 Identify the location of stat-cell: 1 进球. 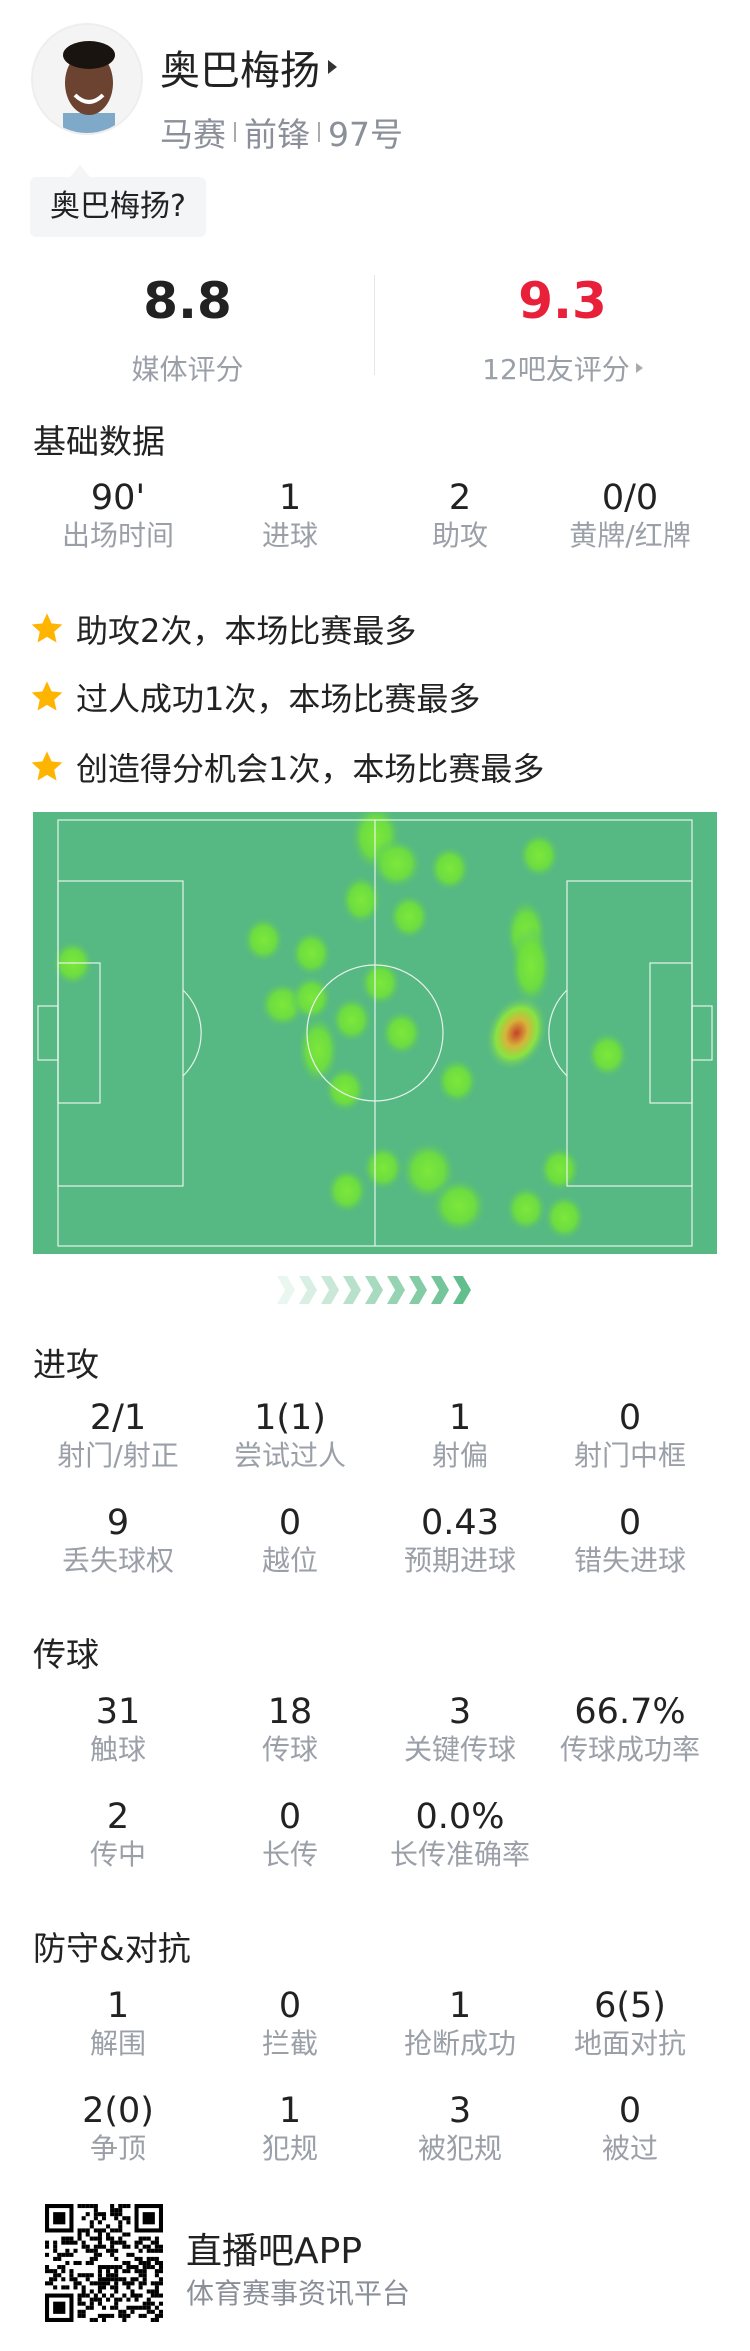
(290, 516).